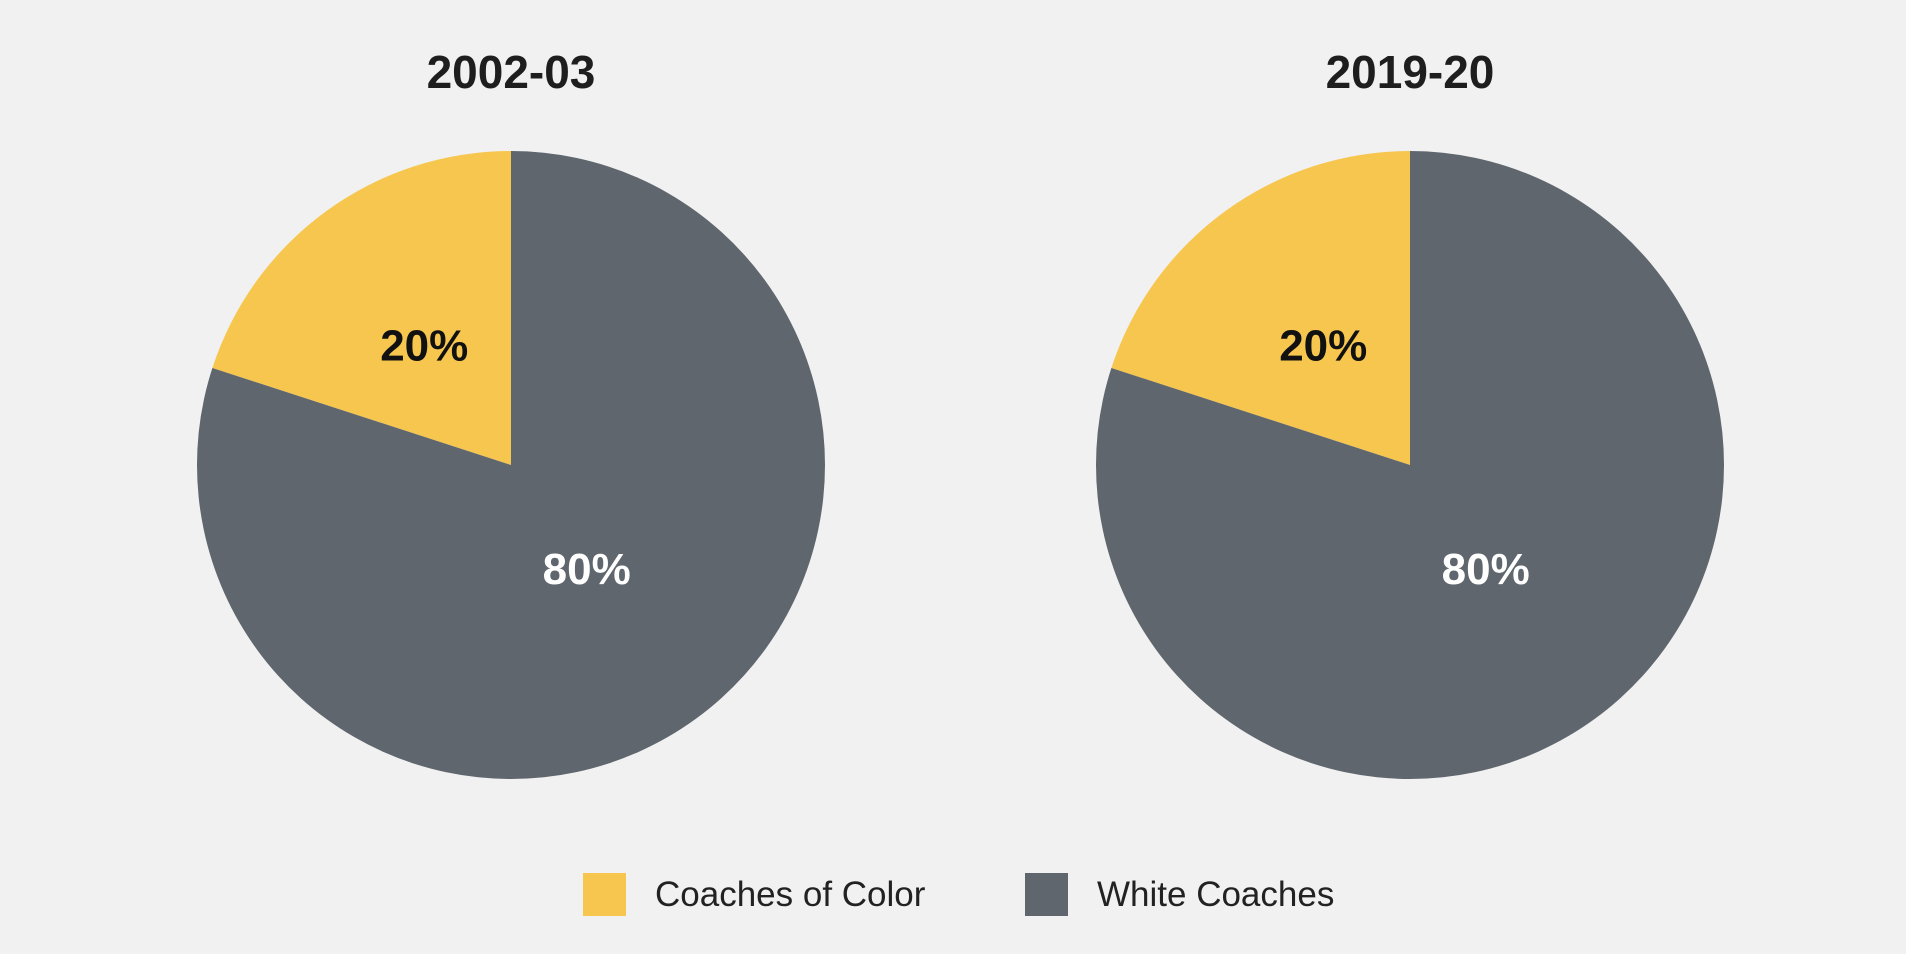  Describe the element at coordinates (1215, 894) in the screenshot. I see `legend-label: White Coaches` at that location.